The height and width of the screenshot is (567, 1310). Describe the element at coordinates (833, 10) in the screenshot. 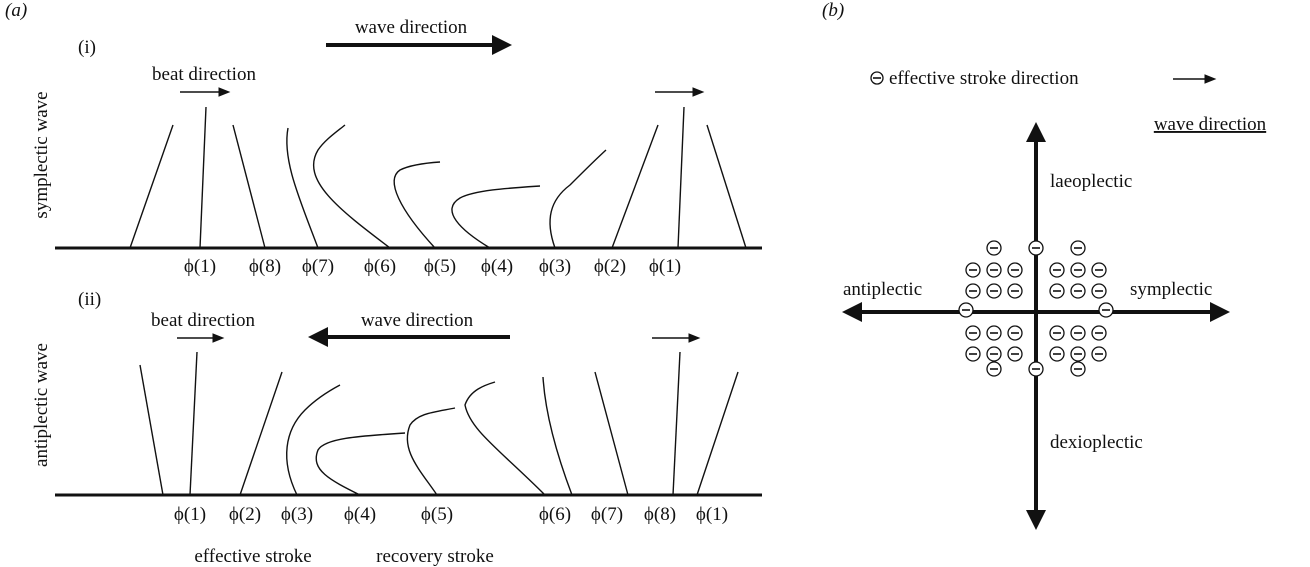

I see `panel-label: (b)` at that location.